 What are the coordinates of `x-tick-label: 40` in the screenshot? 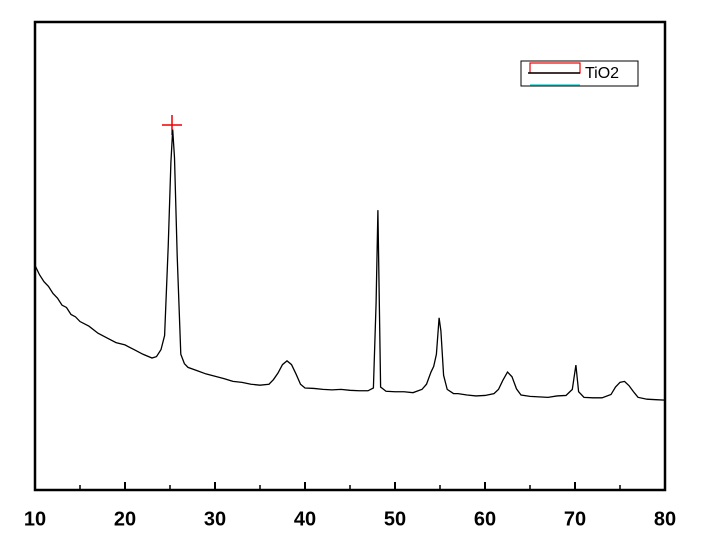 It's located at (305, 519).